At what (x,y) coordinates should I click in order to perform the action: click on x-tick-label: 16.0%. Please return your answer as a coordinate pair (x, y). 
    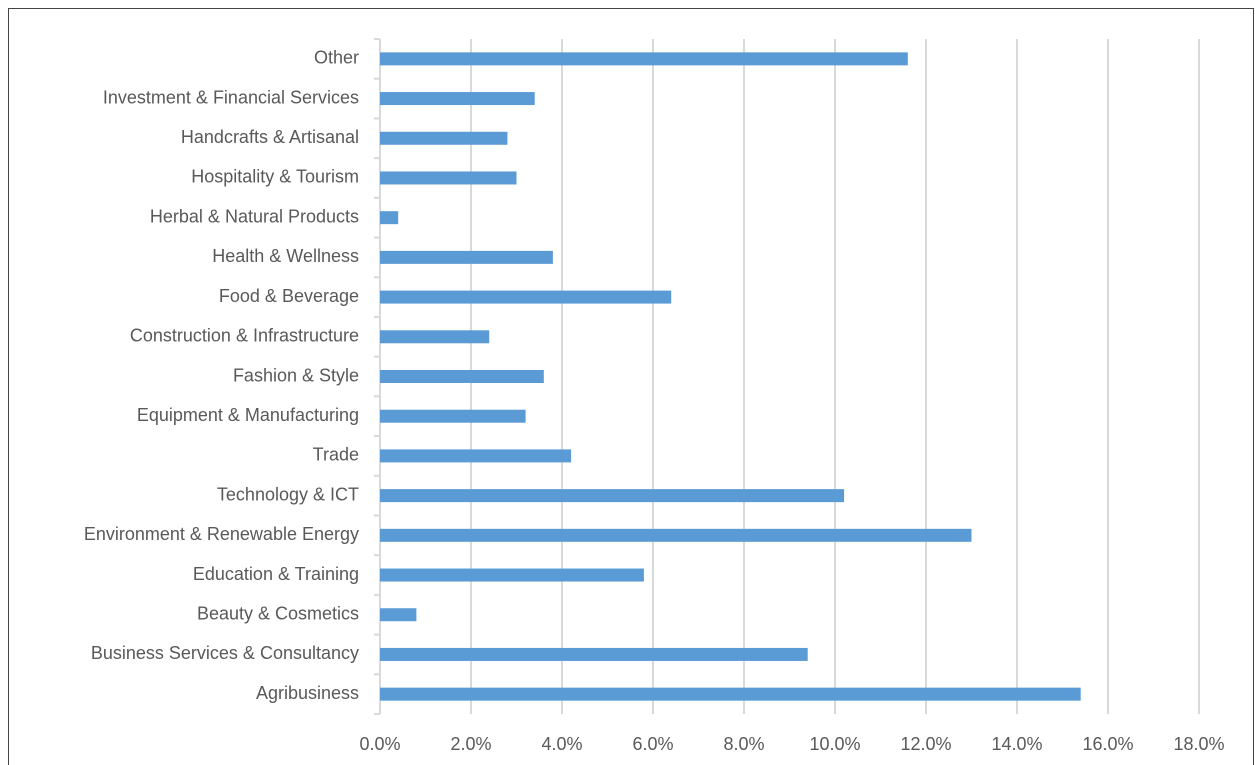
    Looking at the image, I should click on (1107, 744).